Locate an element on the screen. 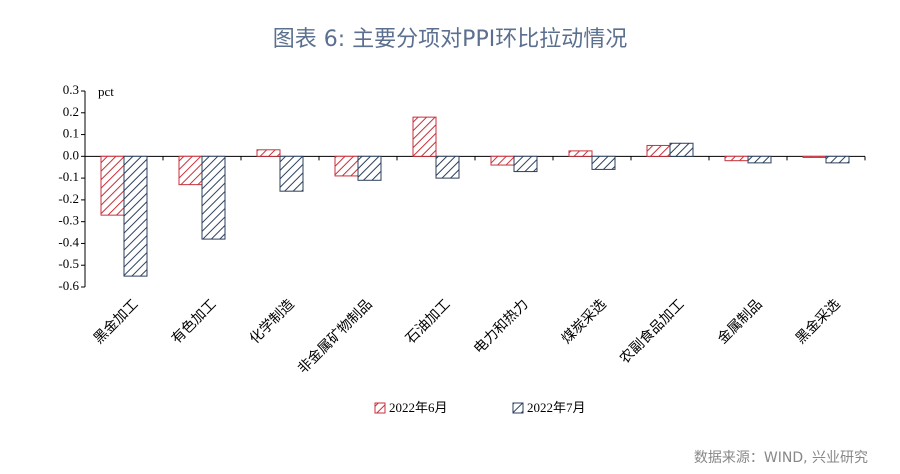 The height and width of the screenshot is (474, 900). x-tick-label: 化学制造 is located at coordinates (272, 321).